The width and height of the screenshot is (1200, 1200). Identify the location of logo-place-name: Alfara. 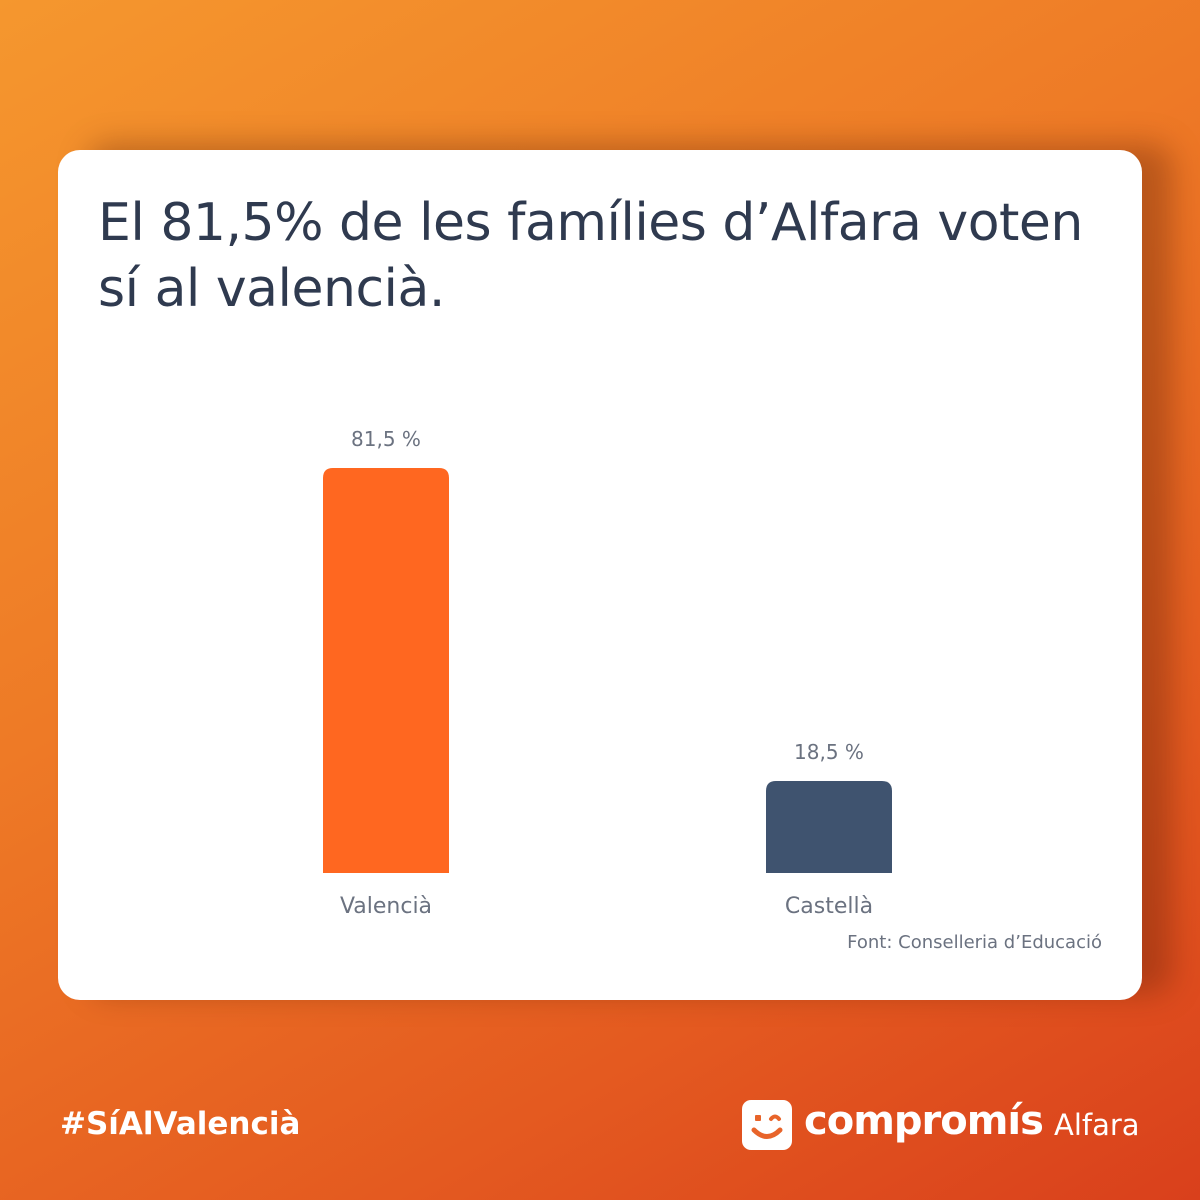
(1097, 1125).